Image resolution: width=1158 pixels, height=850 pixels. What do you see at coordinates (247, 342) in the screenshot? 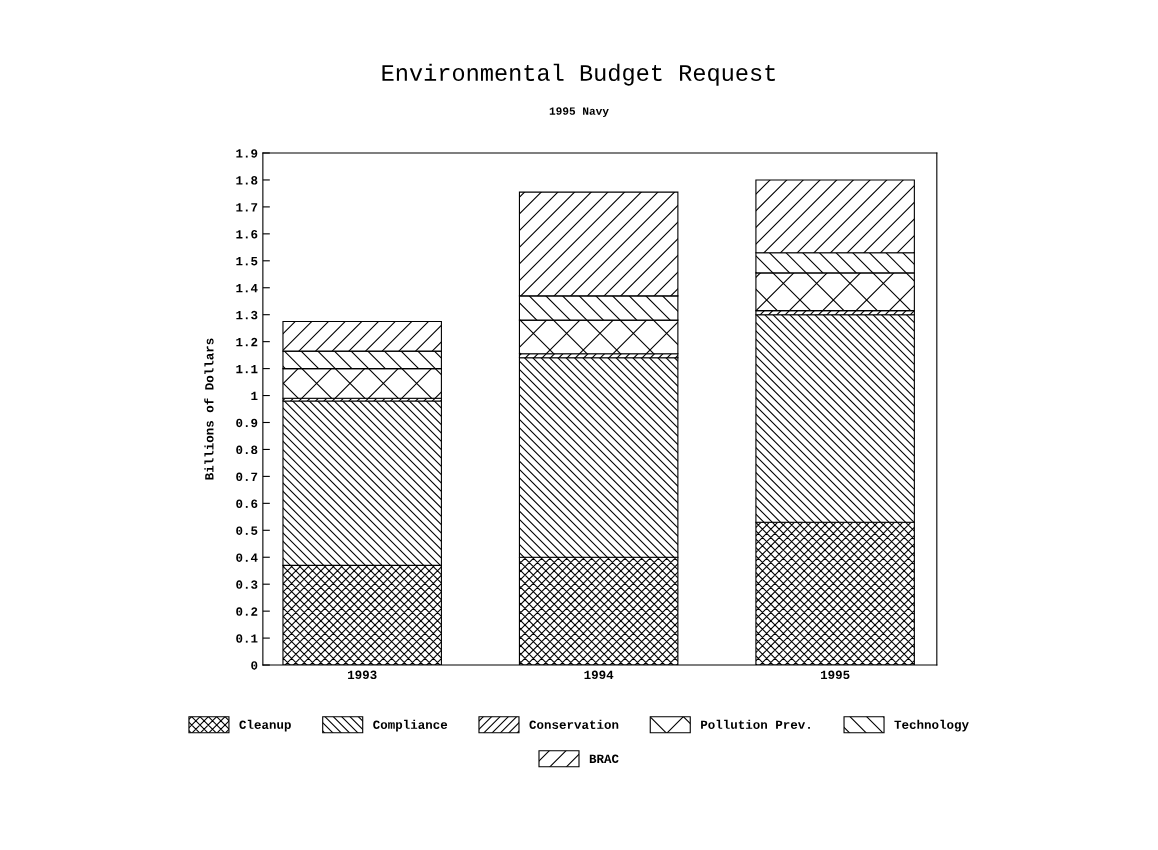
I see `y-tick-label: 1.2` at bounding box center [247, 342].